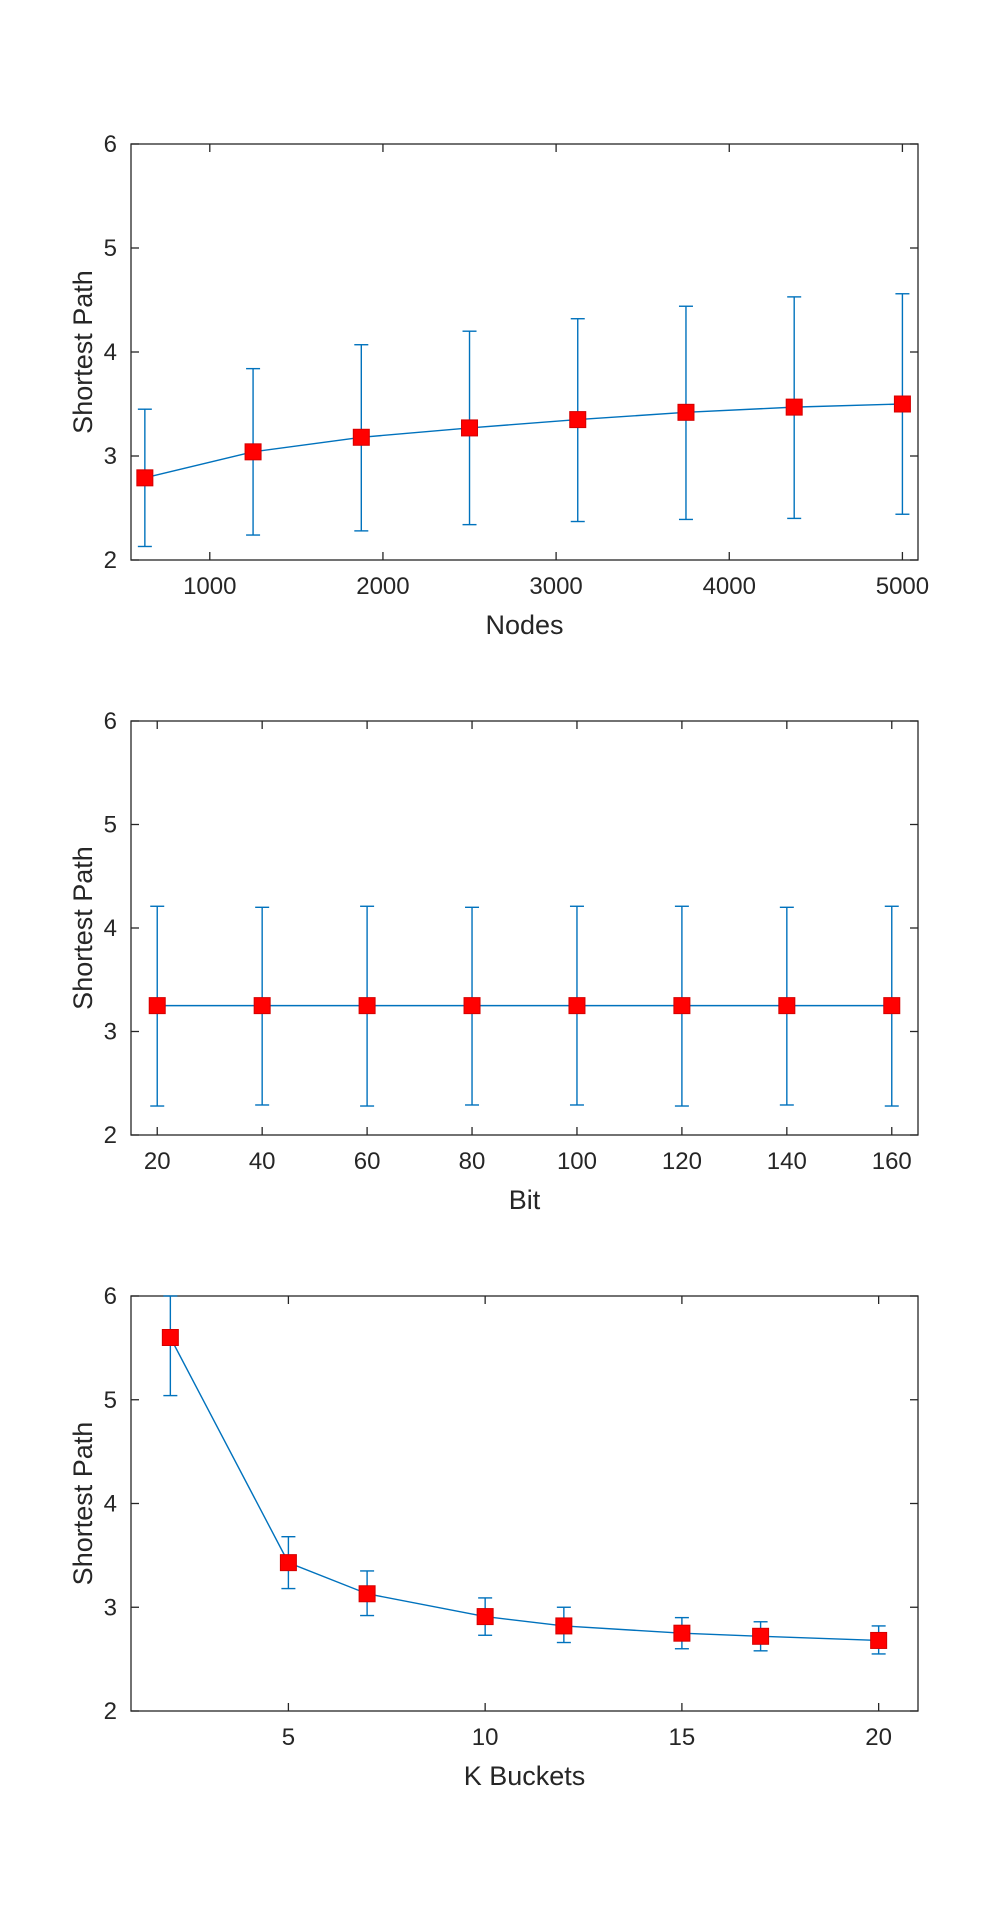  What do you see at coordinates (262, 1161) in the screenshot?
I see `x-tick-label: 40` at bounding box center [262, 1161].